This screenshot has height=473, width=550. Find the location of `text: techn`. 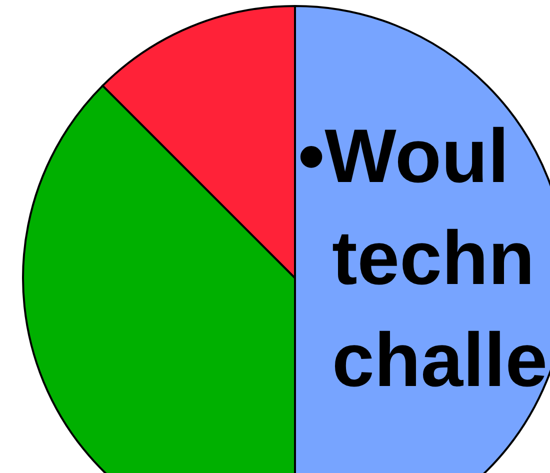

text: techn is located at coordinates (433, 259).